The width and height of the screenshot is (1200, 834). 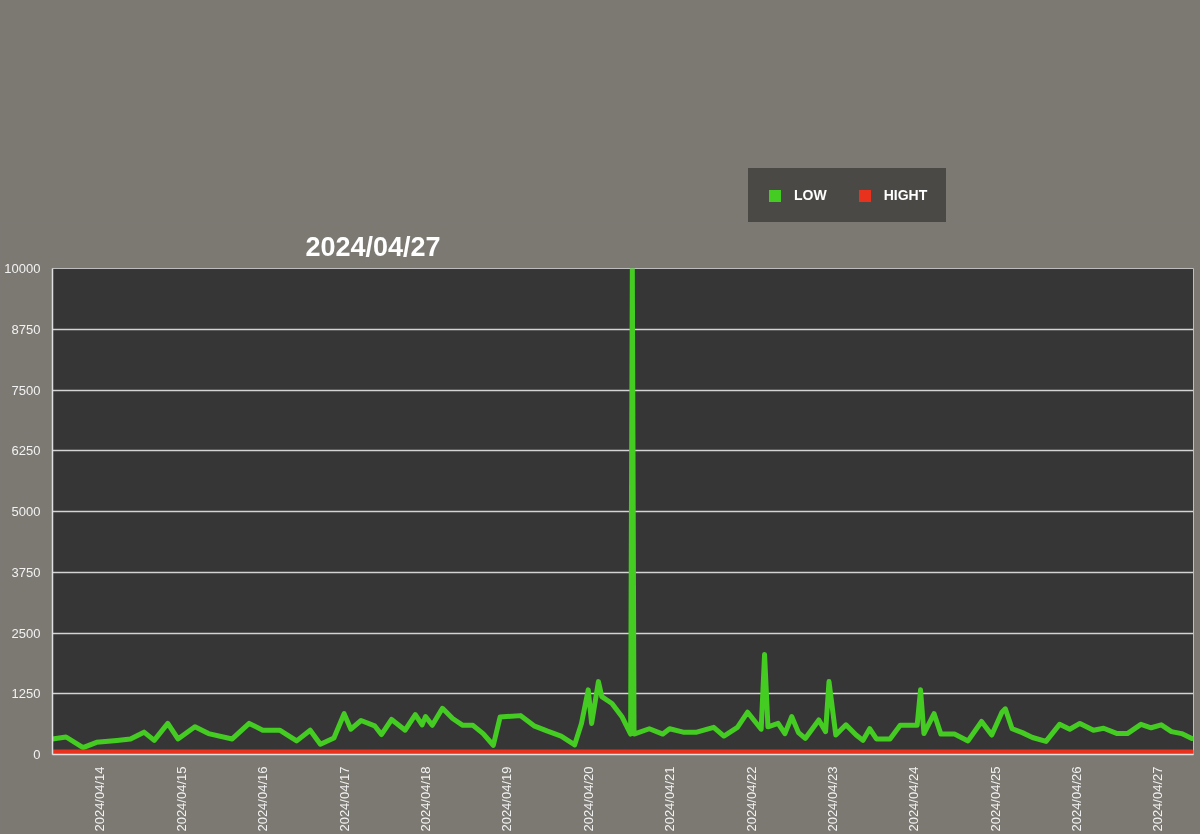 I want to click on y-tick-label: 0, so click(x=37, y=754).